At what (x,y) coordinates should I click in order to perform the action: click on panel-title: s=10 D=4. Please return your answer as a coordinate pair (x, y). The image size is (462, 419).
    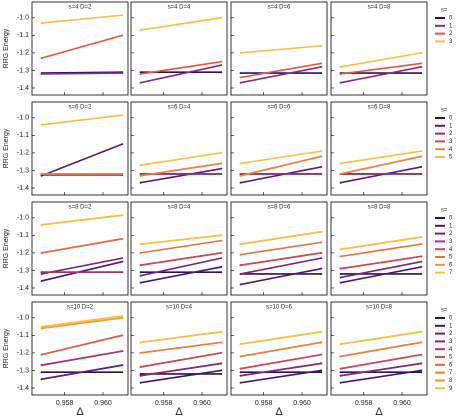
    Looking at the image, I should click on (179, 308).